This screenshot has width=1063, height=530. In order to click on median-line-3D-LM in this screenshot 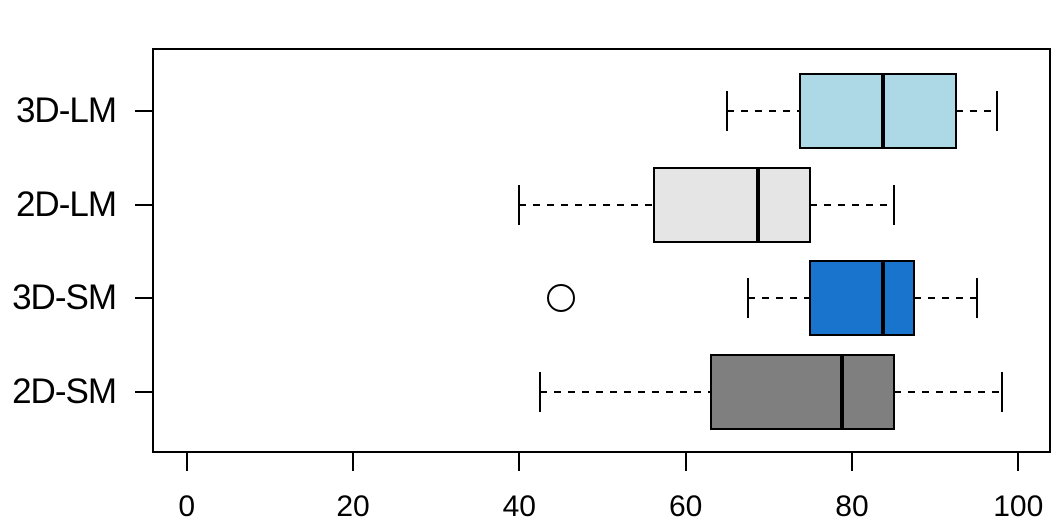, I will do `click(883, 111)`.